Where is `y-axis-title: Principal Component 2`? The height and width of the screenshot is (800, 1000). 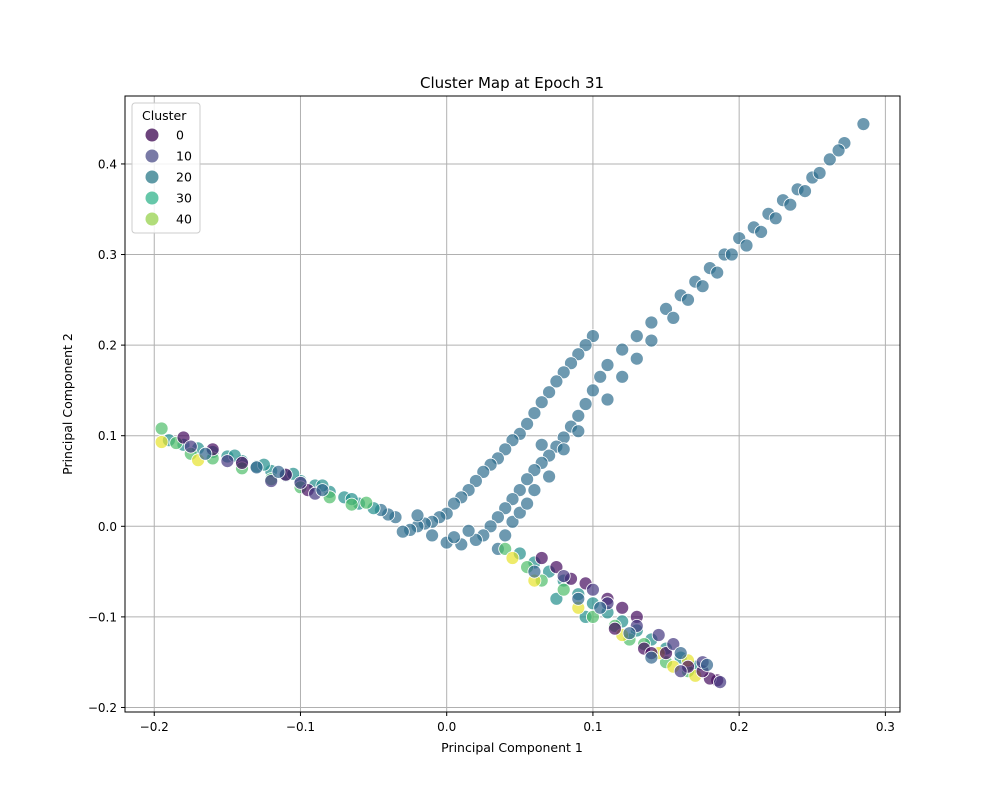
y-axis-title: Principal Component 2 is located at coordinates (67, 404).